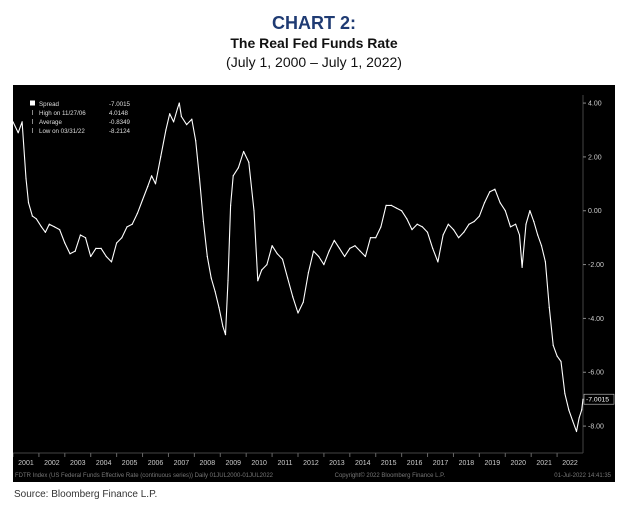 This screenshot has height=506, width=628. Describe the element at coordinates (544, 463) in the screenshot. I see `x-tick-label: 2021` at that location.